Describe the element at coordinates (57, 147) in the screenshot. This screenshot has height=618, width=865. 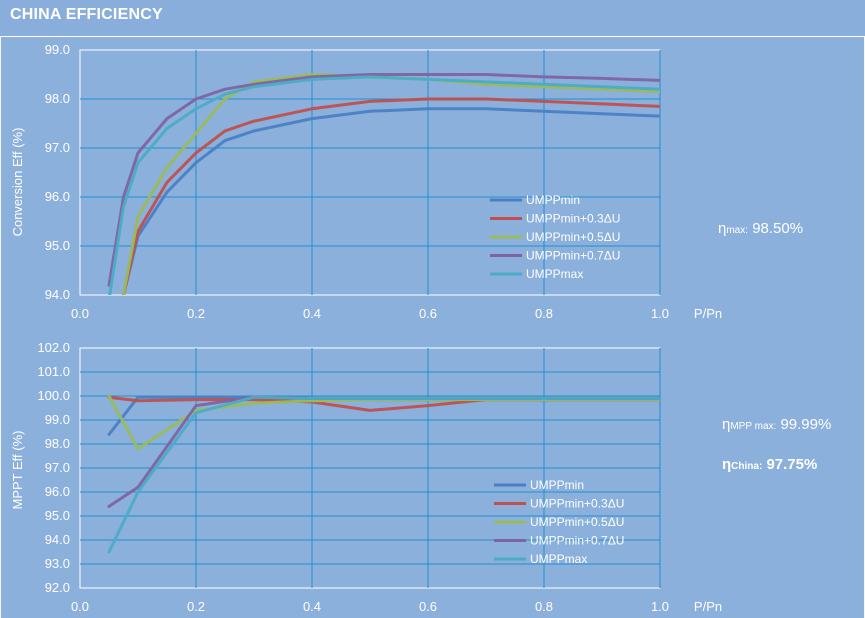
I see `chart1-y-tick-label: 97.0` at that location.